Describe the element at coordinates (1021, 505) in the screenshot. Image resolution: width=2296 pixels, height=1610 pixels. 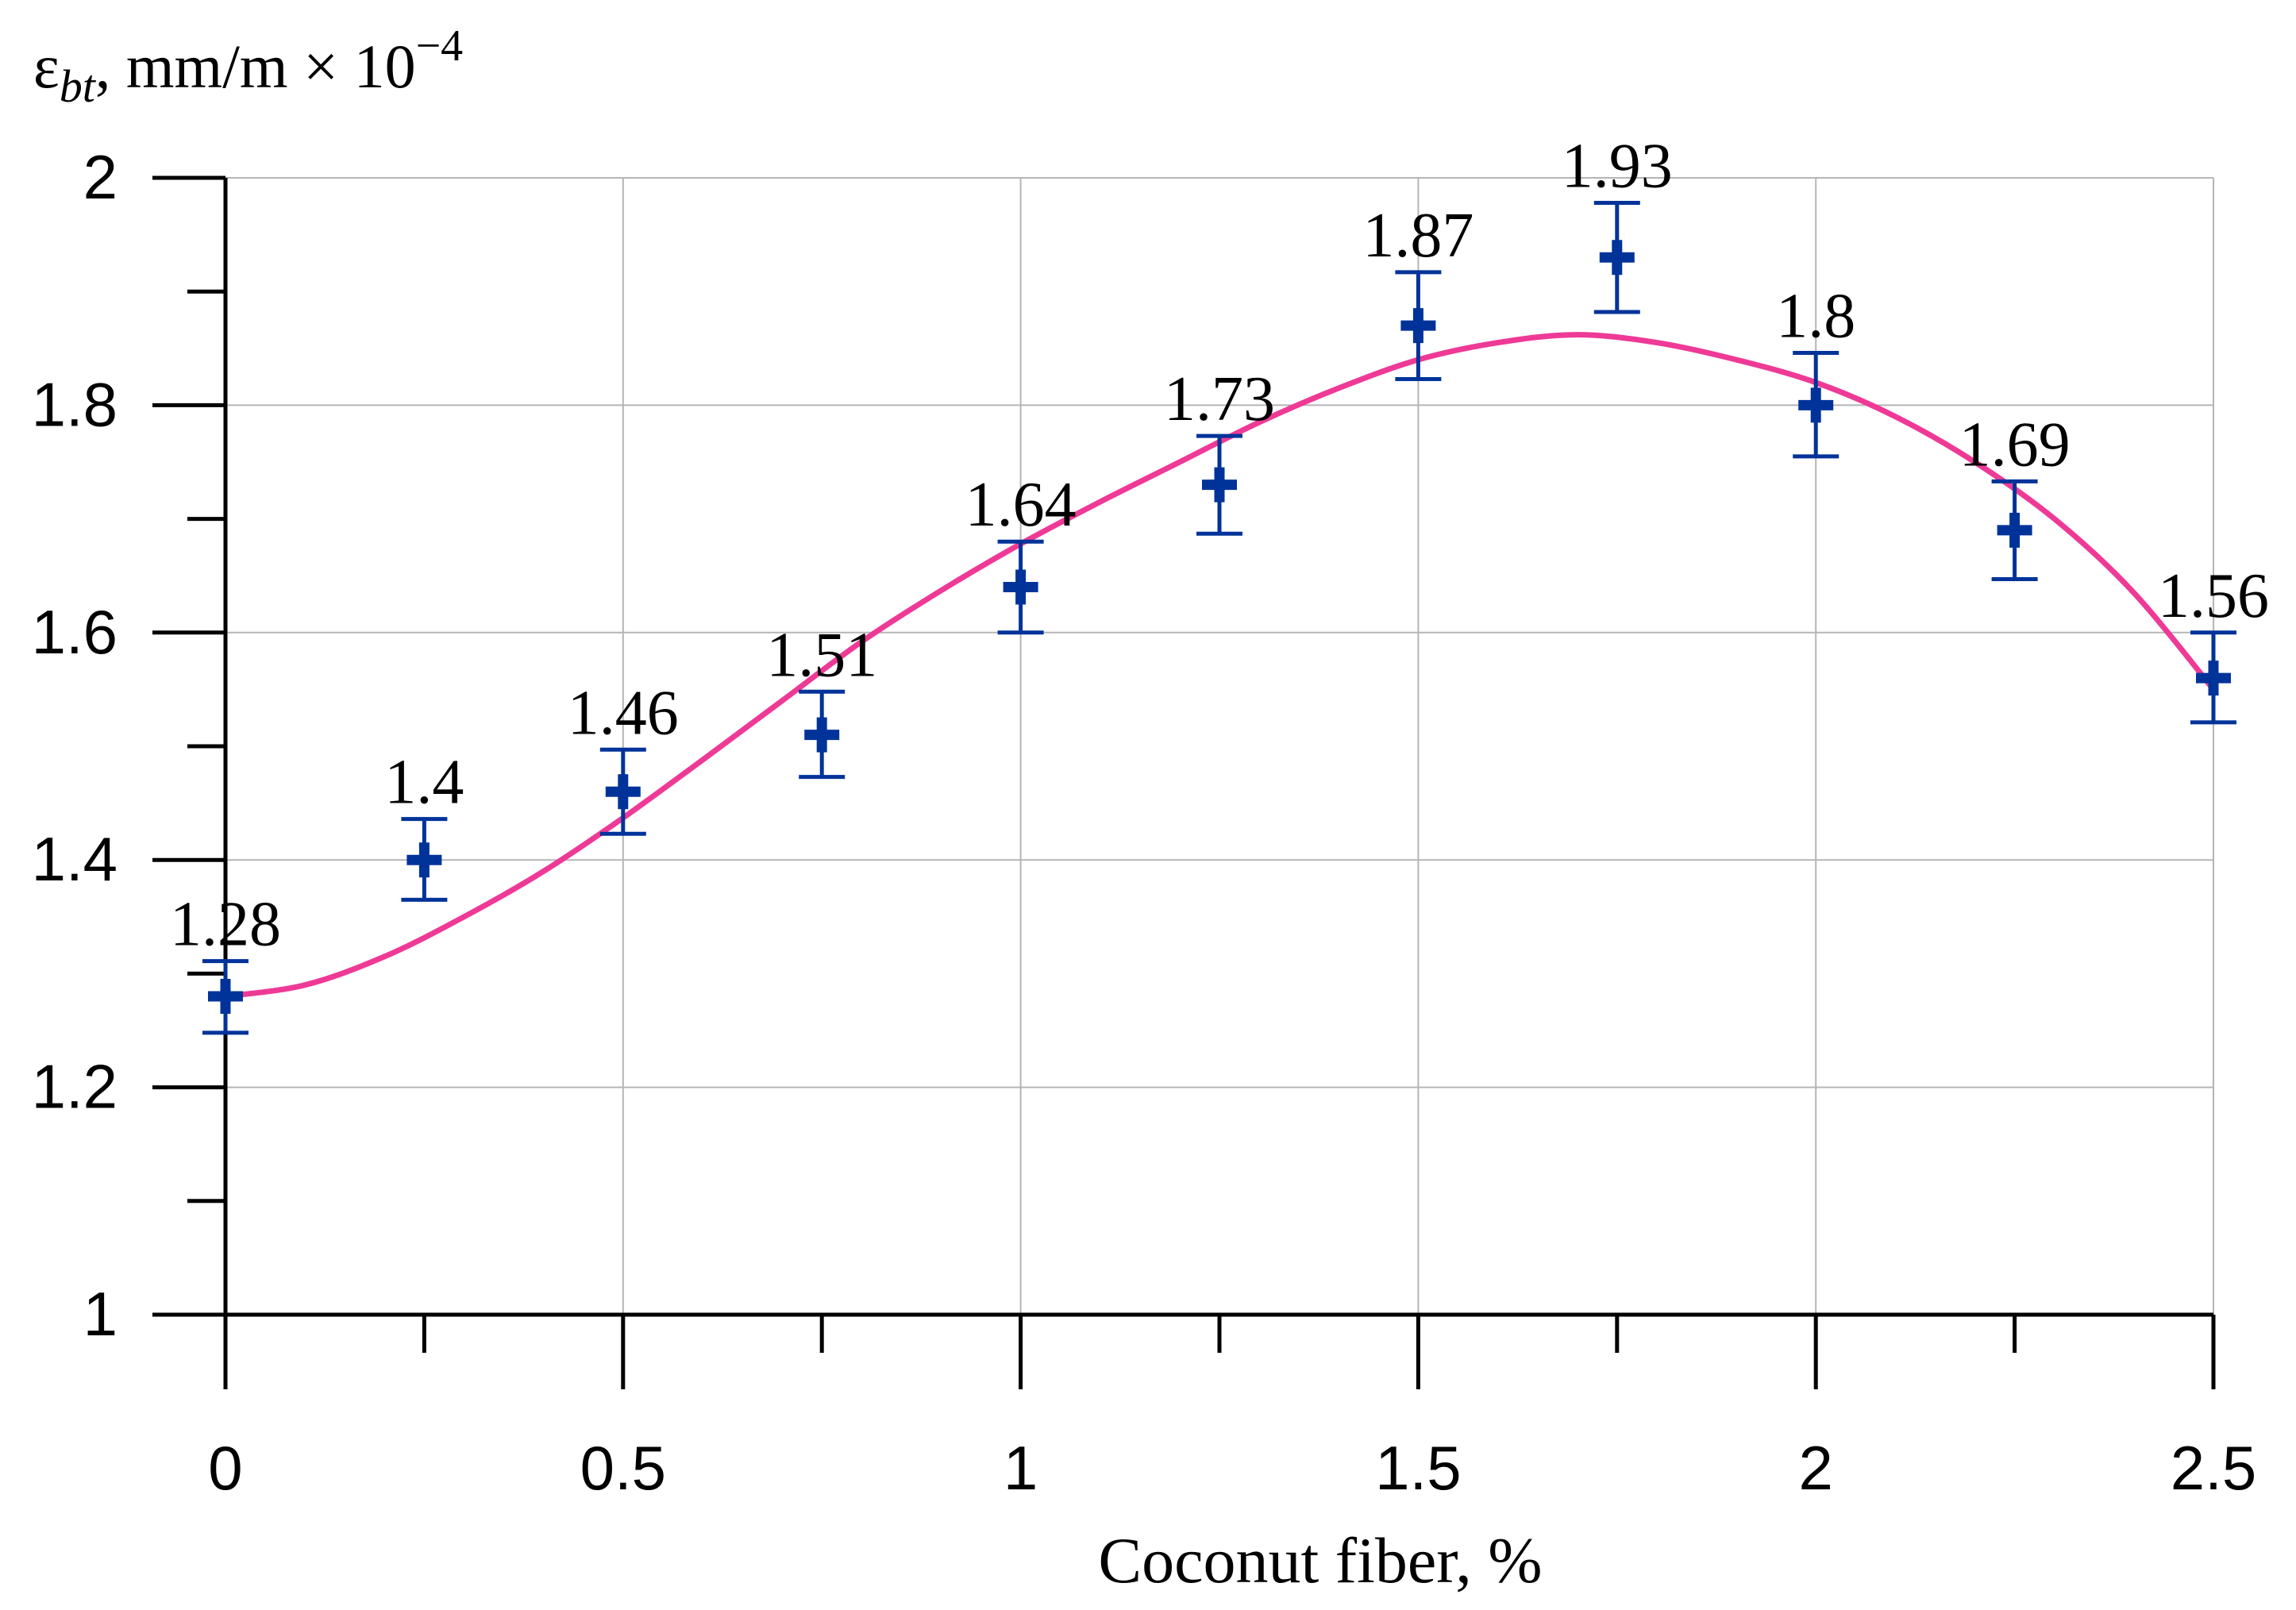
I see `data-label: 1.64` at that location.